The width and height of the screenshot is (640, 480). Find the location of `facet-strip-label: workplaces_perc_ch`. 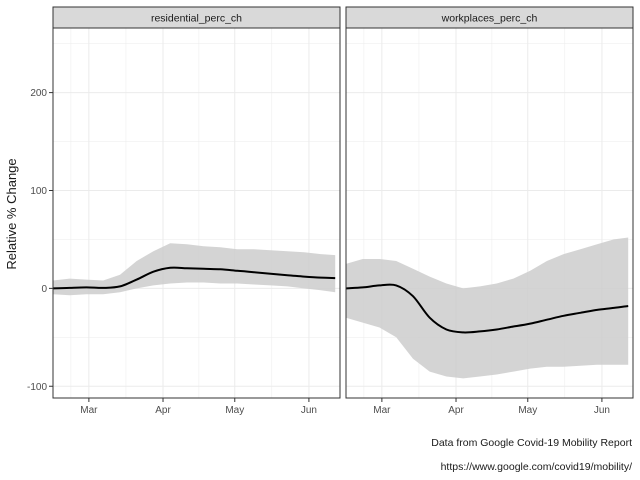

facet-strip-label: workplaces_perc_ch is located at coordinates (489, 19).